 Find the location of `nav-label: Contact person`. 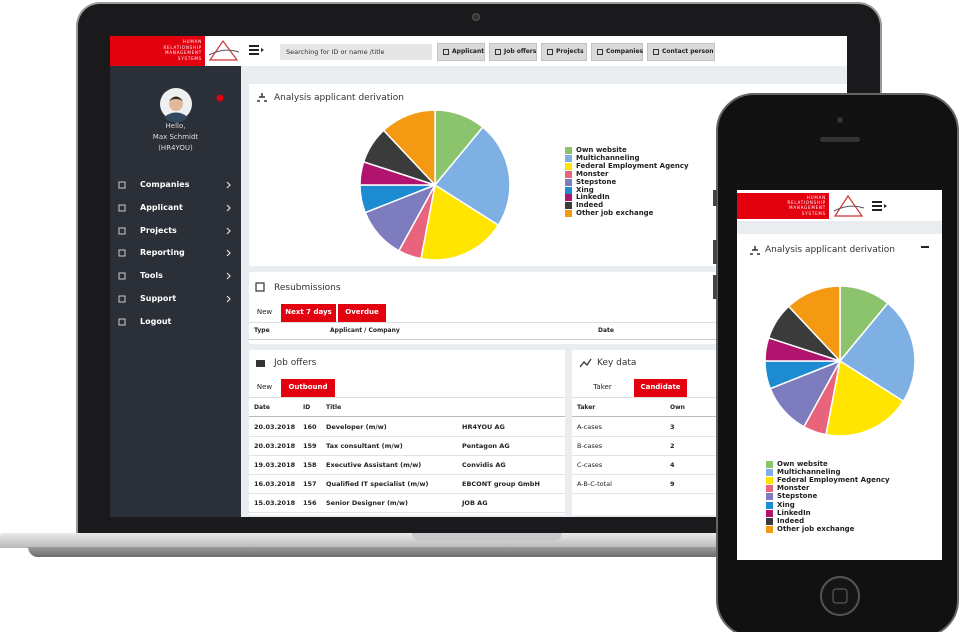

nav-label: Contact person is located at coordinates (688, 51).